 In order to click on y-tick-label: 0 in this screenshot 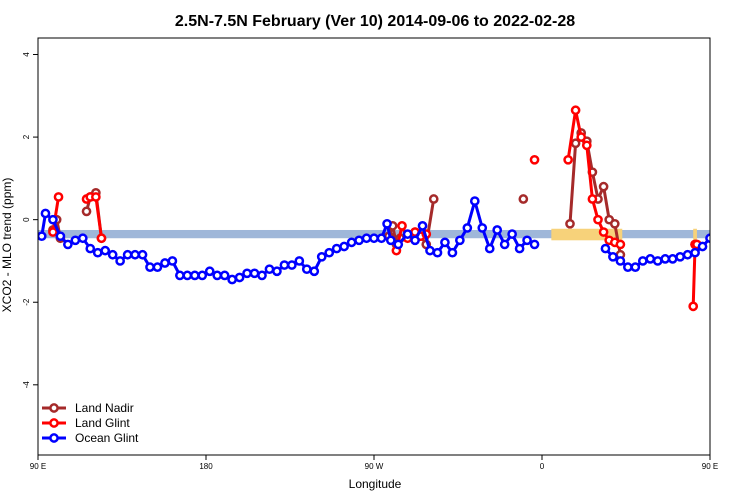, I will do `click(26, 219)`.